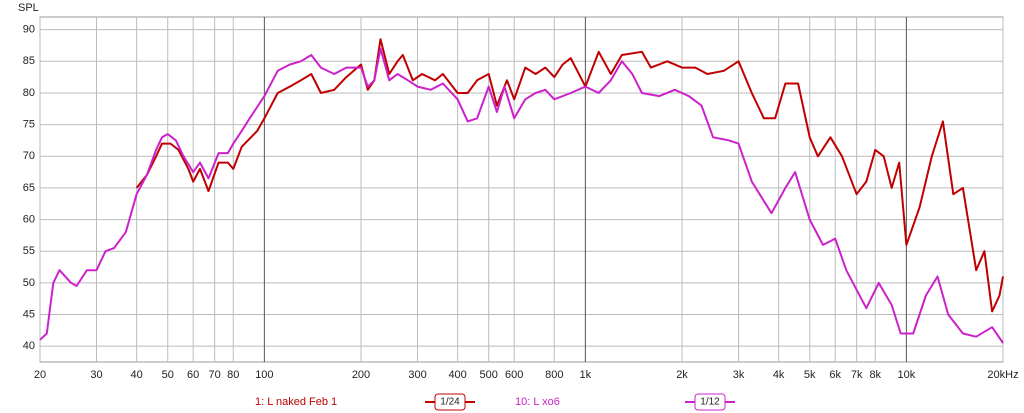 The image size is (1024, 413). What do you see at coordinates (29, 188) in the screenshot?
I see `y-tick-label: 65` at bounding box center [29, 188].